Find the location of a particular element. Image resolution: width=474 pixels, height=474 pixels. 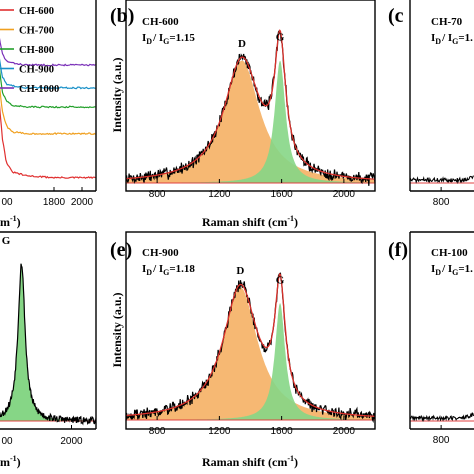

panel-c-plot-area is located at coordinates (441, 180).